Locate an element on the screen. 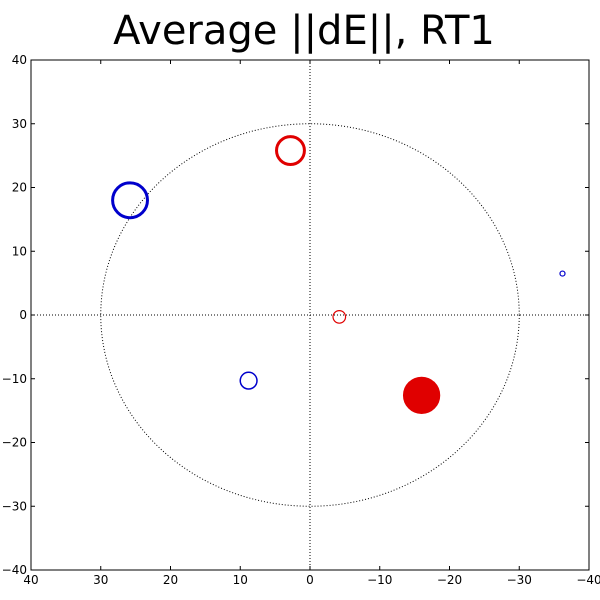  y-tick-label: 30 is located at coordinates (19, 124).